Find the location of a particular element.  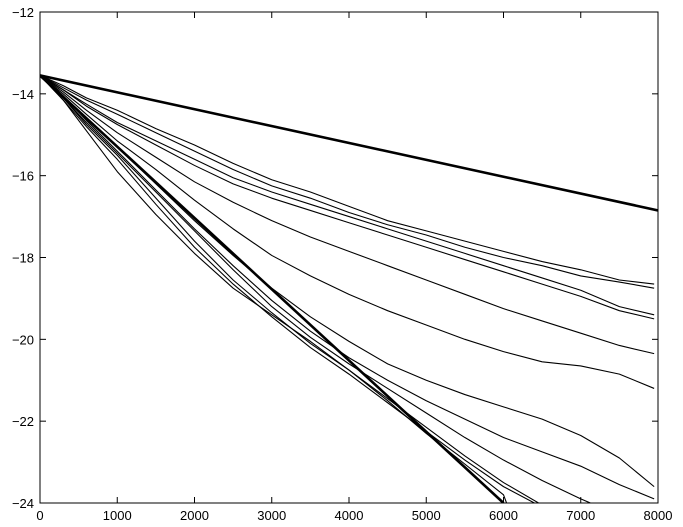

x-tick-label: 6000 is located at coordinates (503, 515).